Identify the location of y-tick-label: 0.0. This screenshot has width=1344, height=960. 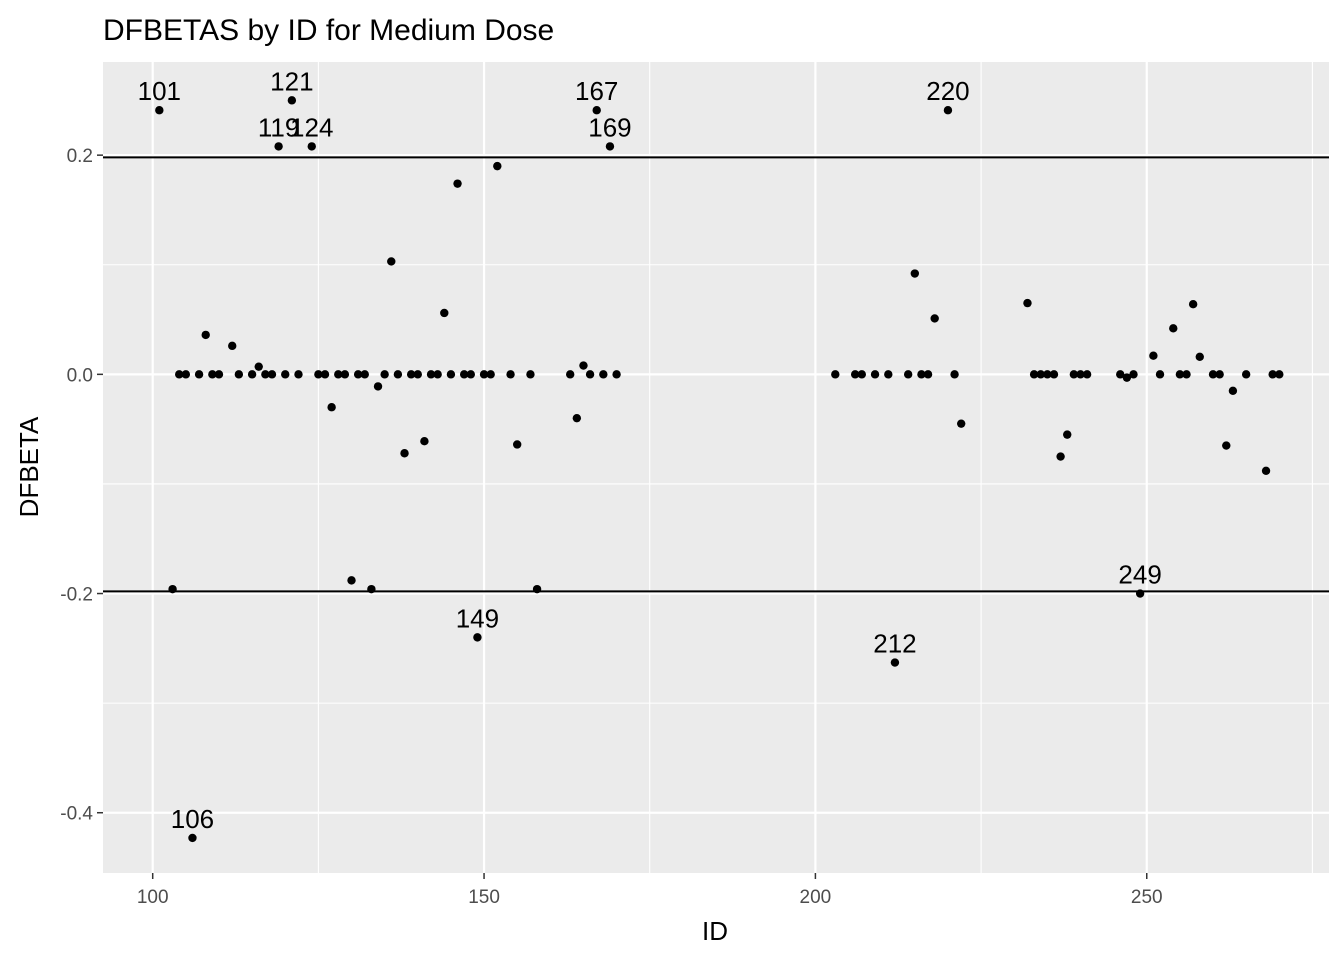
(80, 375).